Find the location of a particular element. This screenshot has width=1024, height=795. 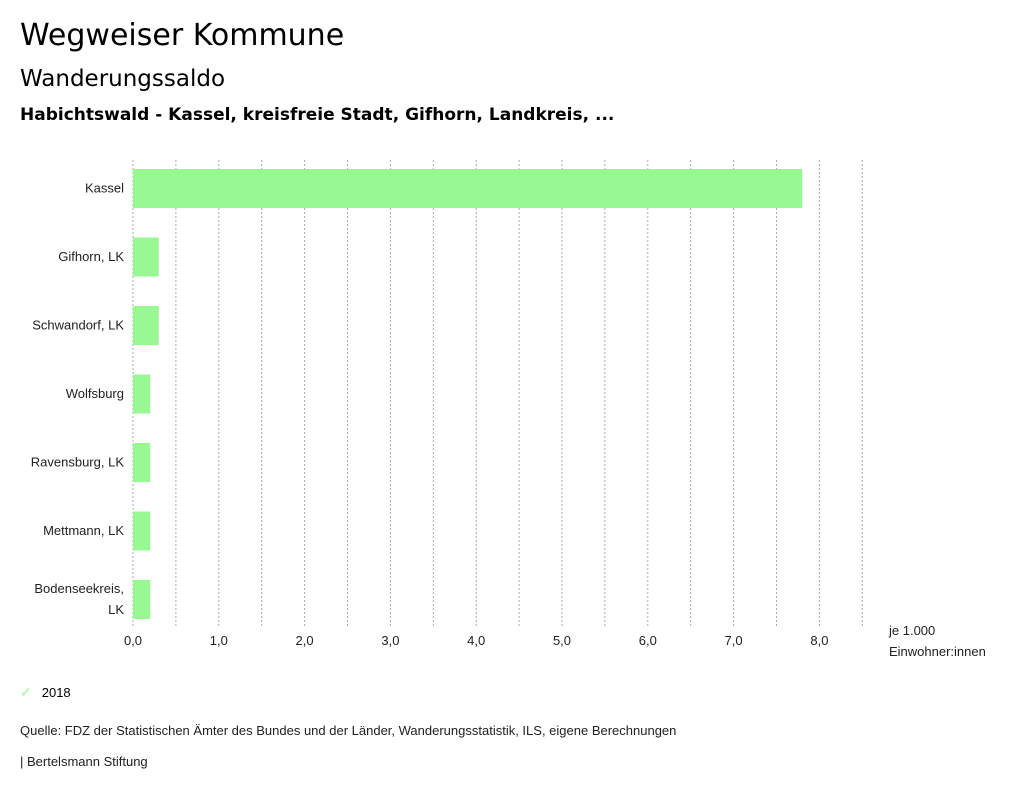

x-tick-label: 7,0 is located at coordinates (734, 640).